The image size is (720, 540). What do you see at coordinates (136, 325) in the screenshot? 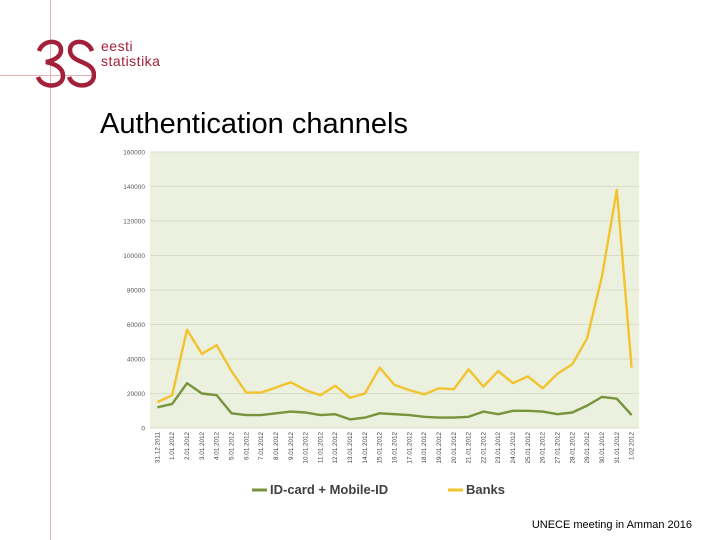
I see `y-tick-label: 60000` at bounding box center [136, 325].